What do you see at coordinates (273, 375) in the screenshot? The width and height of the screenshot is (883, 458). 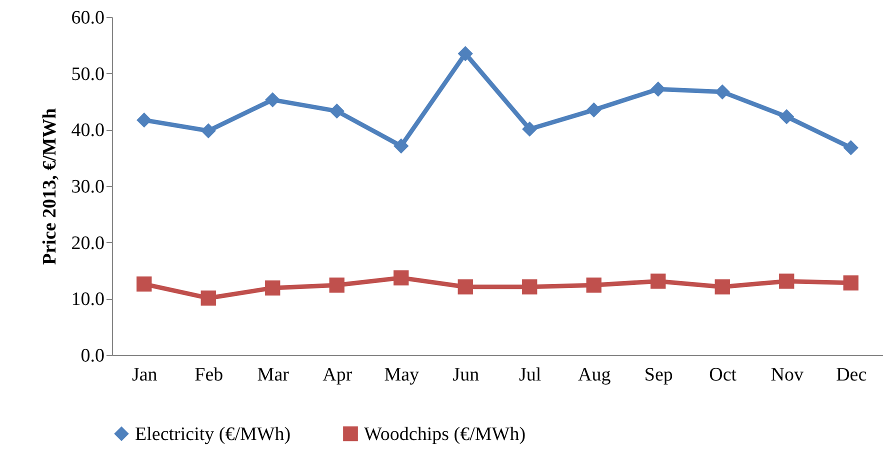 I see `x-tick-label: Mar` at bounding box center [273, 375].